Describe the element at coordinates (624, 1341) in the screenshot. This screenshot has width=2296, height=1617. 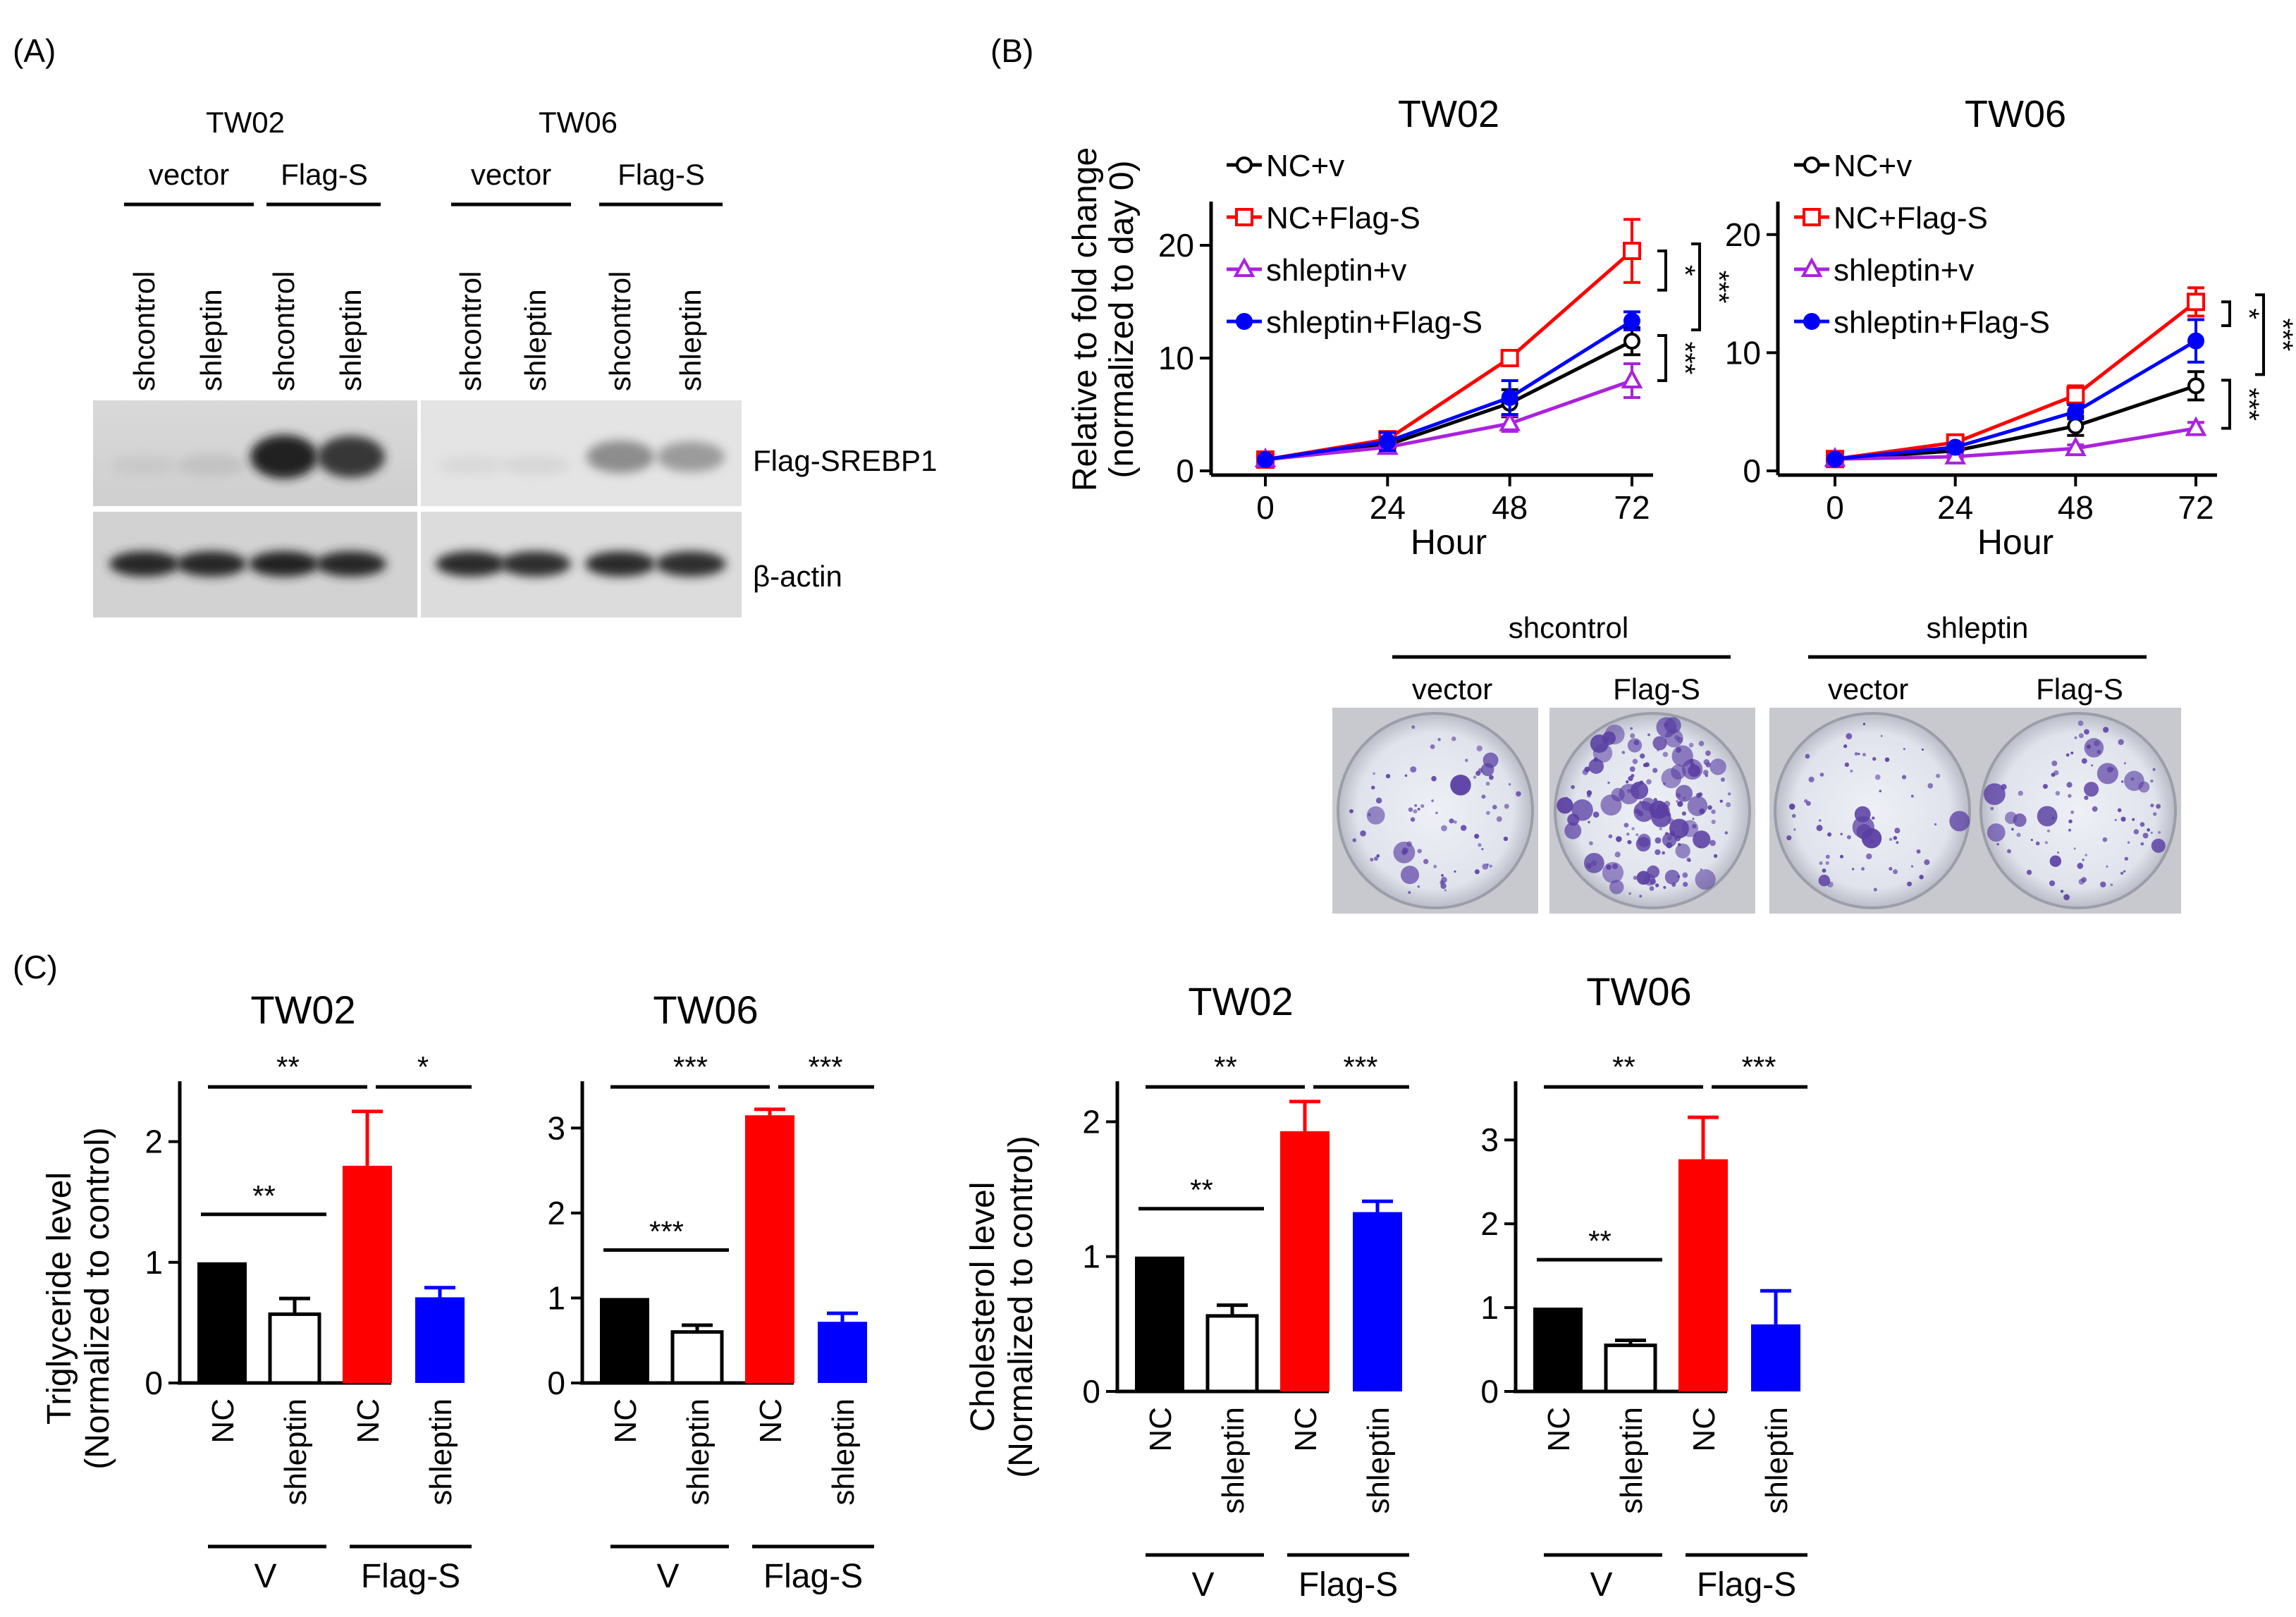
I see `bar` at that location.